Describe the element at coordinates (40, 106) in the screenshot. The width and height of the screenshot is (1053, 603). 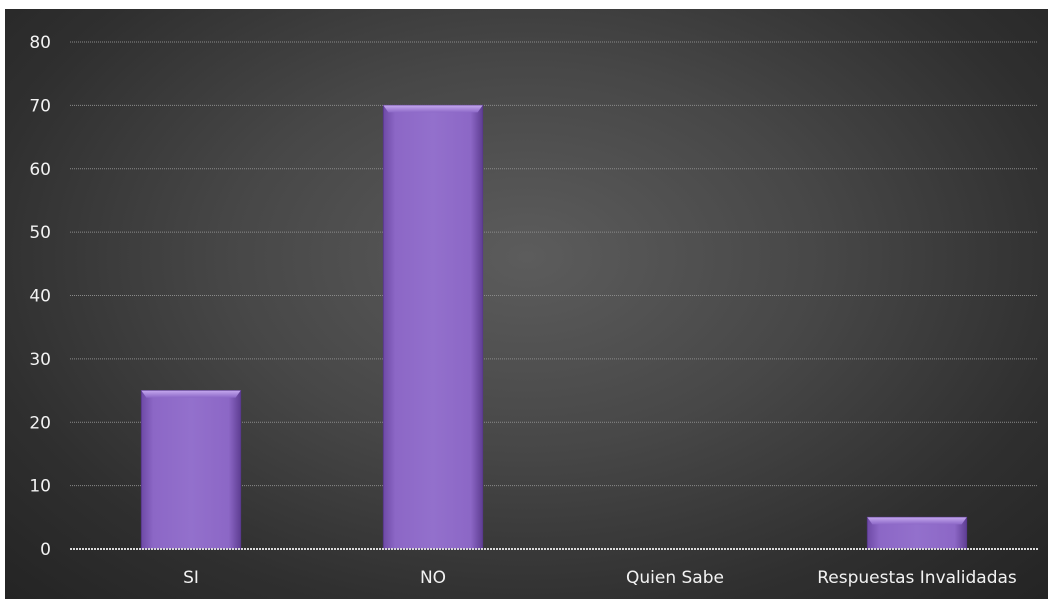
I see `y-tick-label: 70` at that location.